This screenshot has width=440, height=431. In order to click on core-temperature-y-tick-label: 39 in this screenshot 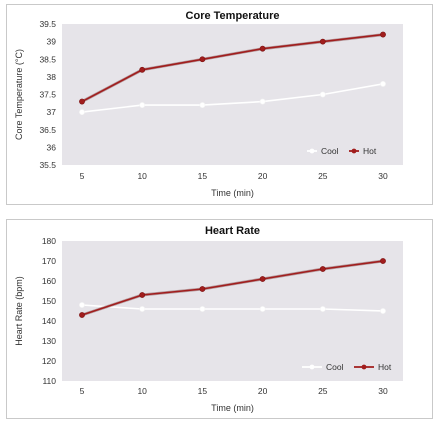, I will do `click(52, 42)`.